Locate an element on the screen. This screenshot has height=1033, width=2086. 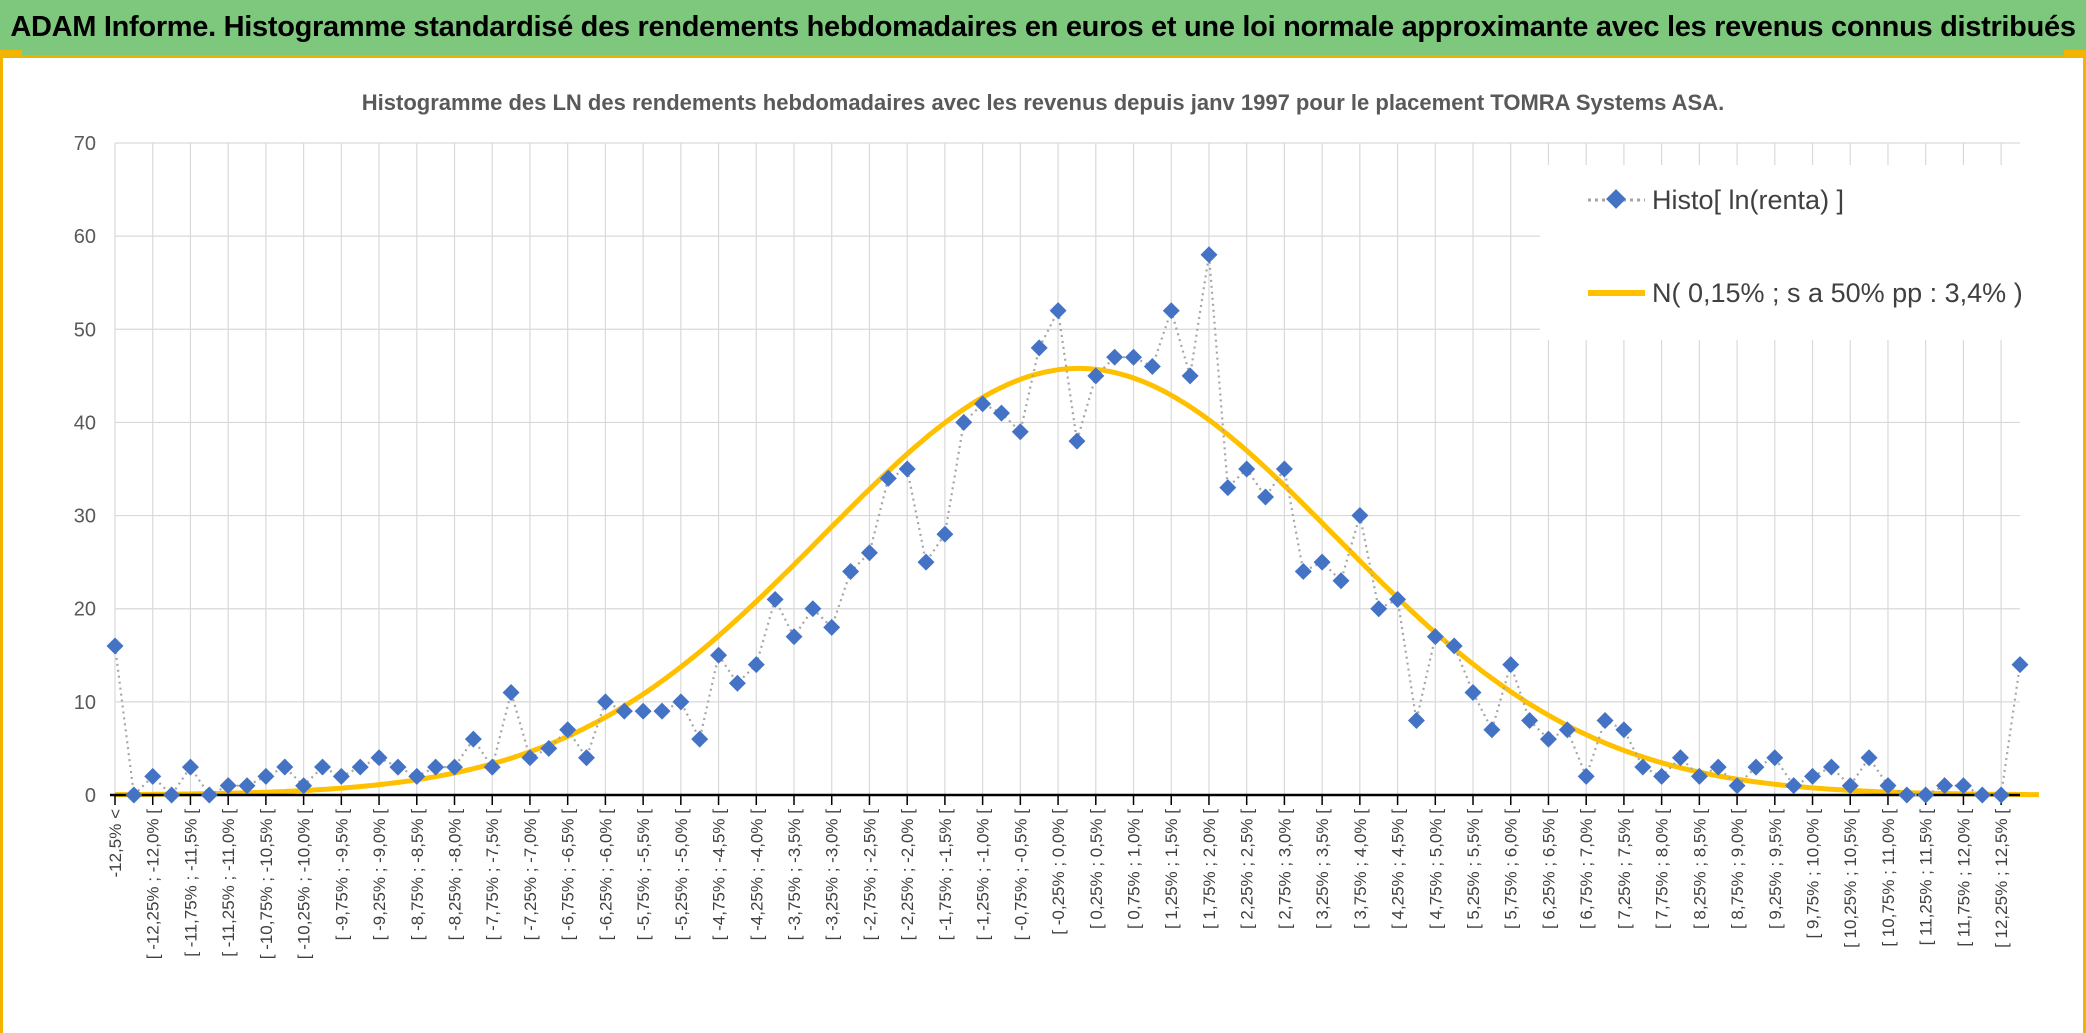
x-tick-label: [ 1,75% ; 2,0% [ is located at coordinates (1209, 869).